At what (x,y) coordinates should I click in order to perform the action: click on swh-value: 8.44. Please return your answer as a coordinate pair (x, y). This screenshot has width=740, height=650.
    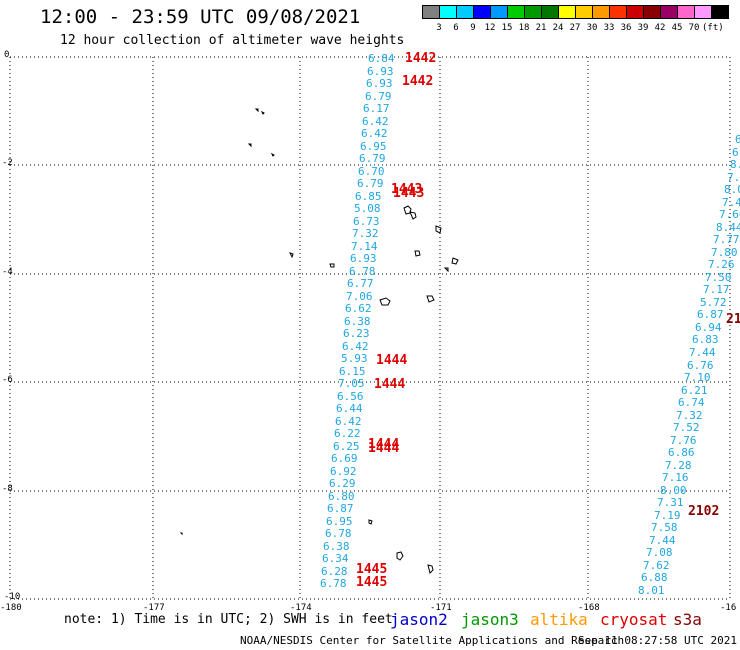
    Looking at the image, I should click on (728, 227).